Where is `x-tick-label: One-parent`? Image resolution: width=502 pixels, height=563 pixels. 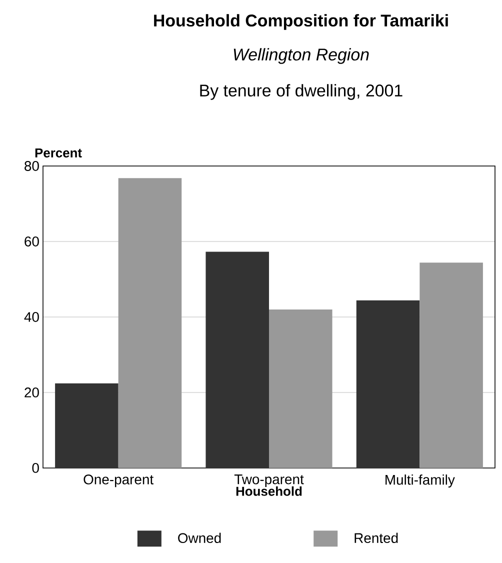
x-tick-label: One-parent is located at coordinates (119, 481).